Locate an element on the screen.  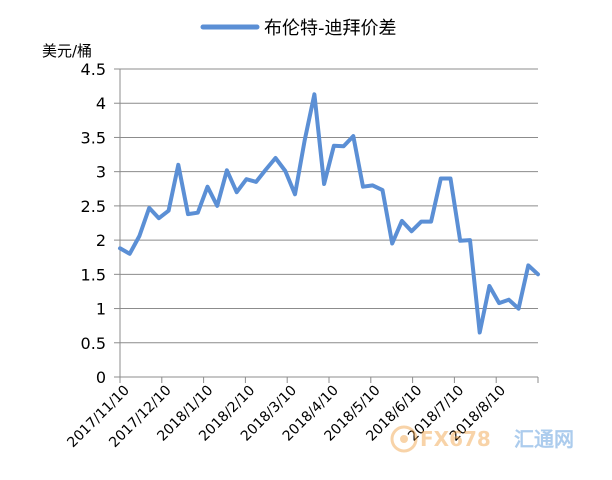
watermark-brand: FX678 is located at coordinates (455, 439).